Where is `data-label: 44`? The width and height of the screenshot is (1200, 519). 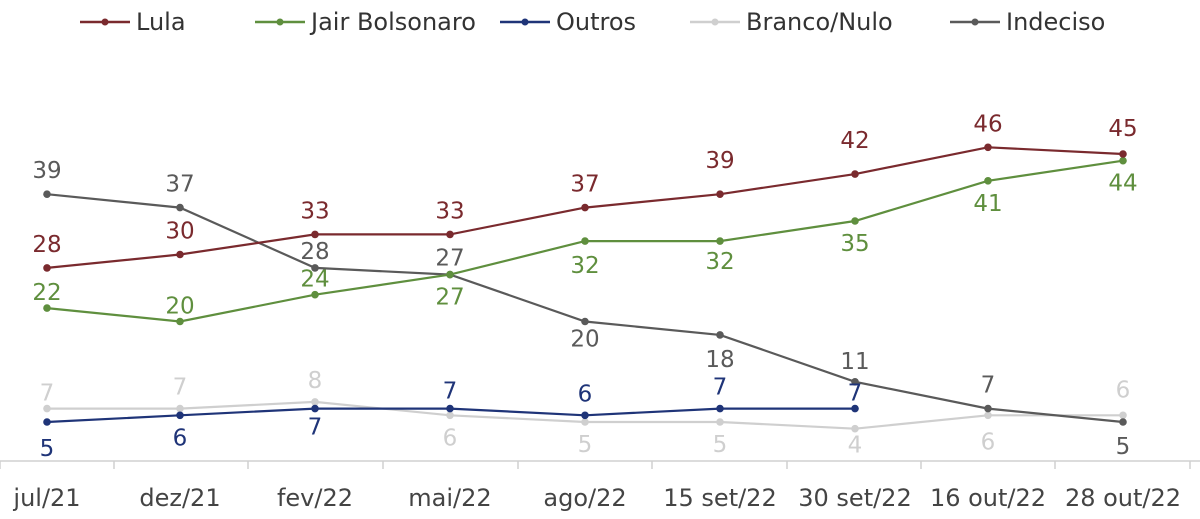
data-label: 44 is located at coordinates (1122, 184).